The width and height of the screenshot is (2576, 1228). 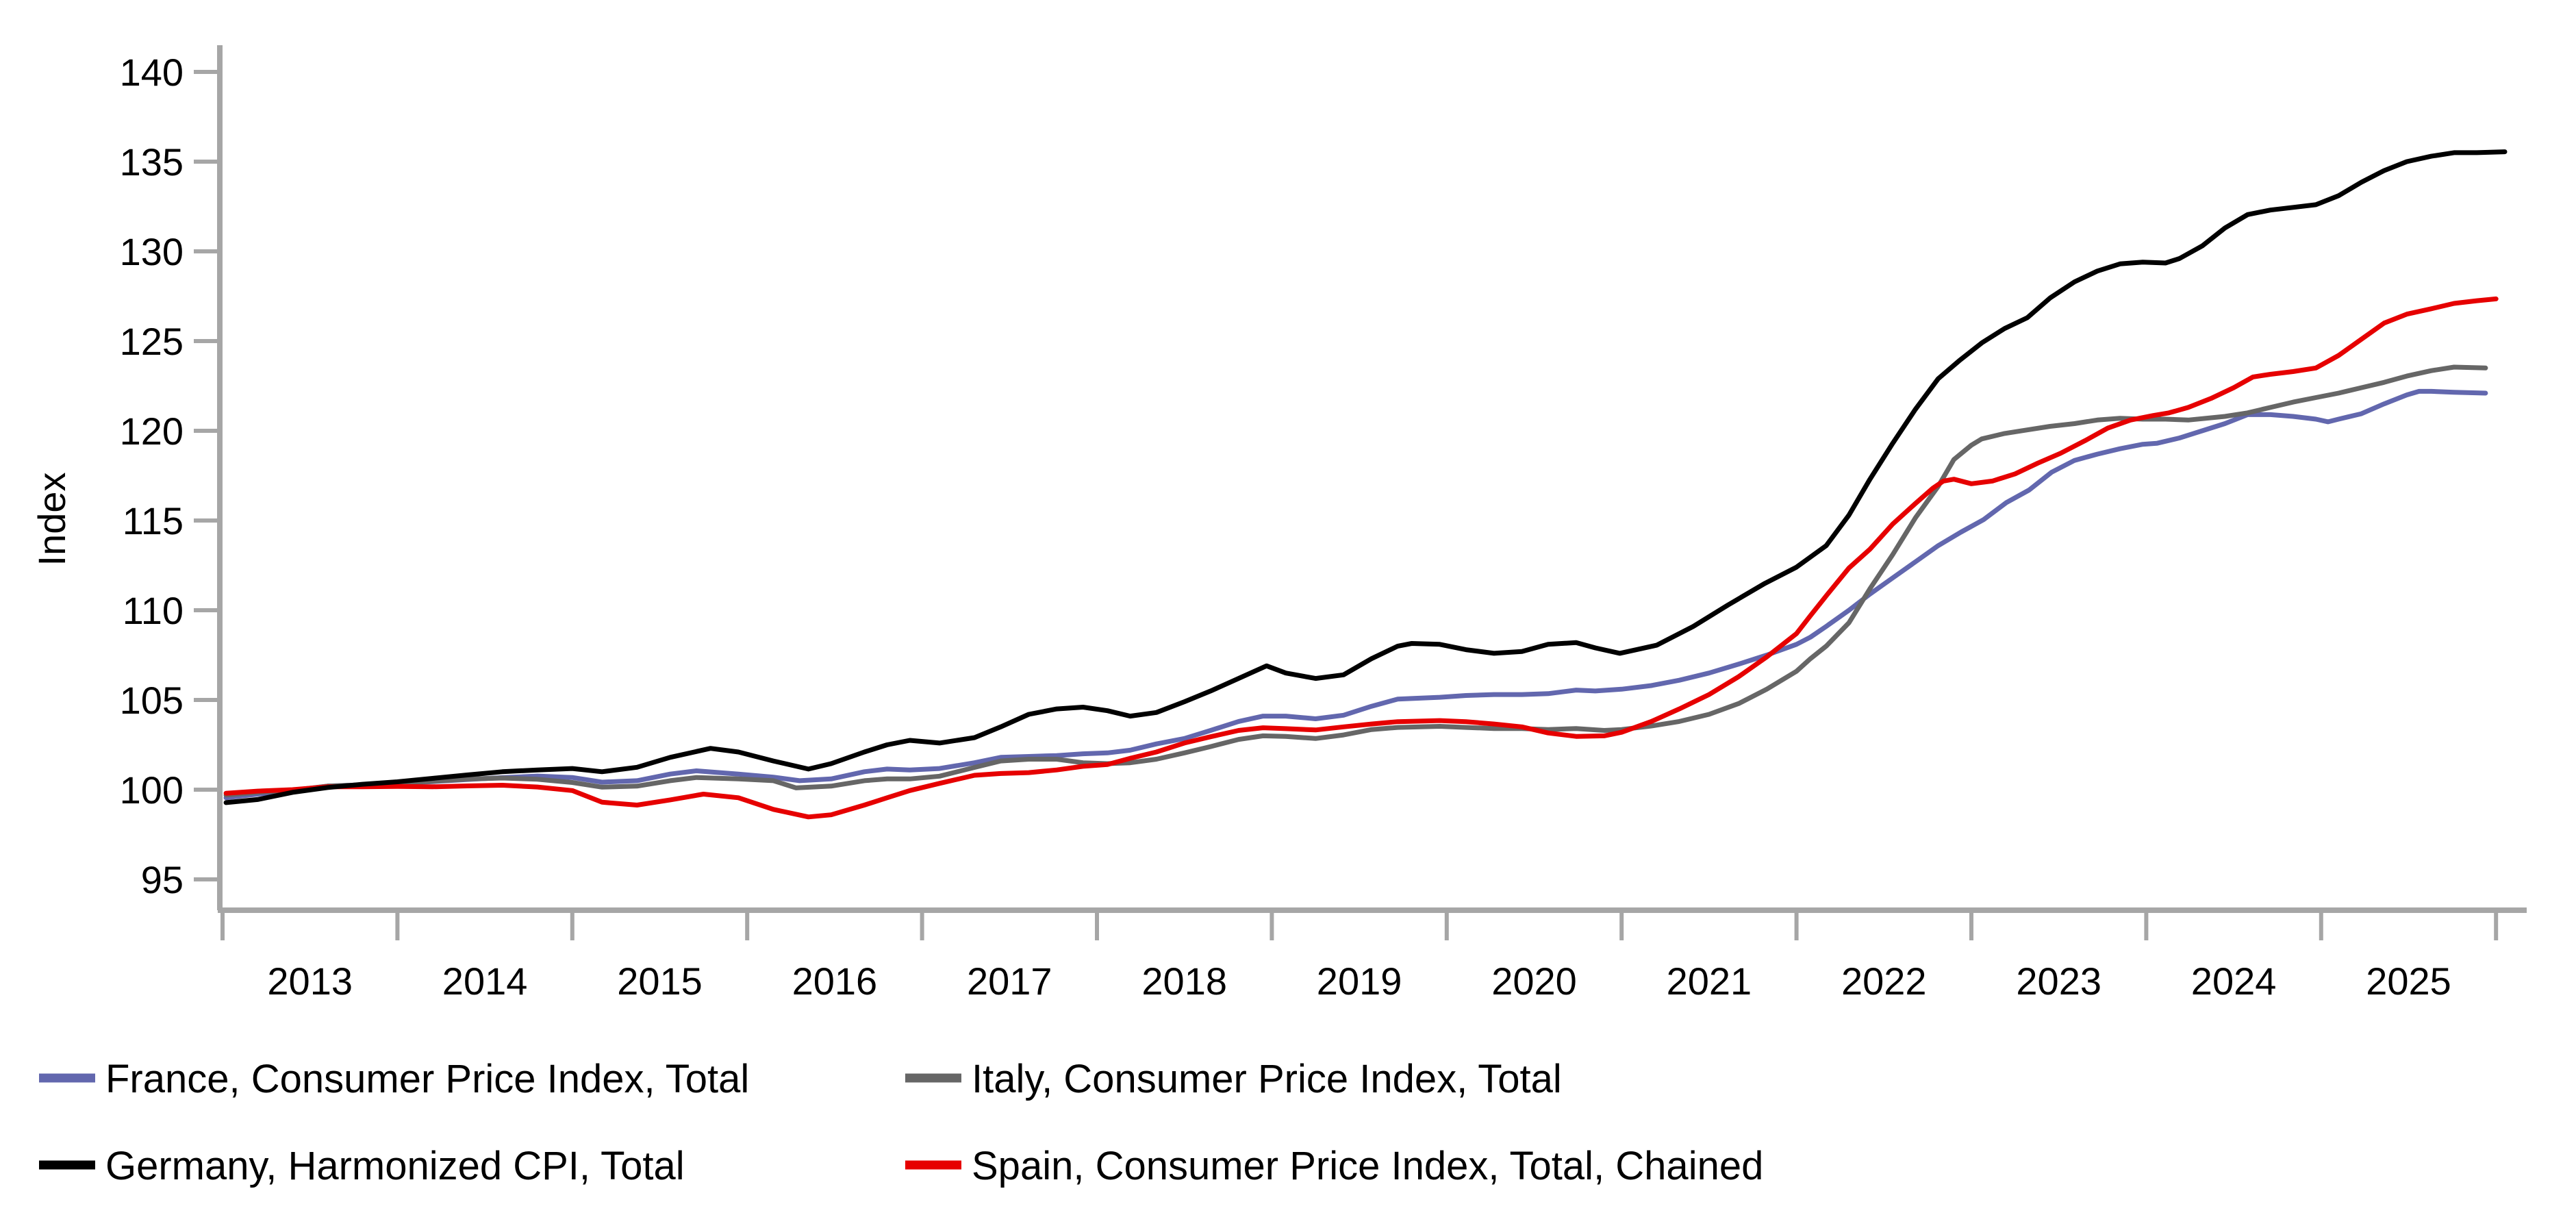 I want to click on legend-item-france: France, Consumer Price Index, Total, so click(x=394, y=1079).